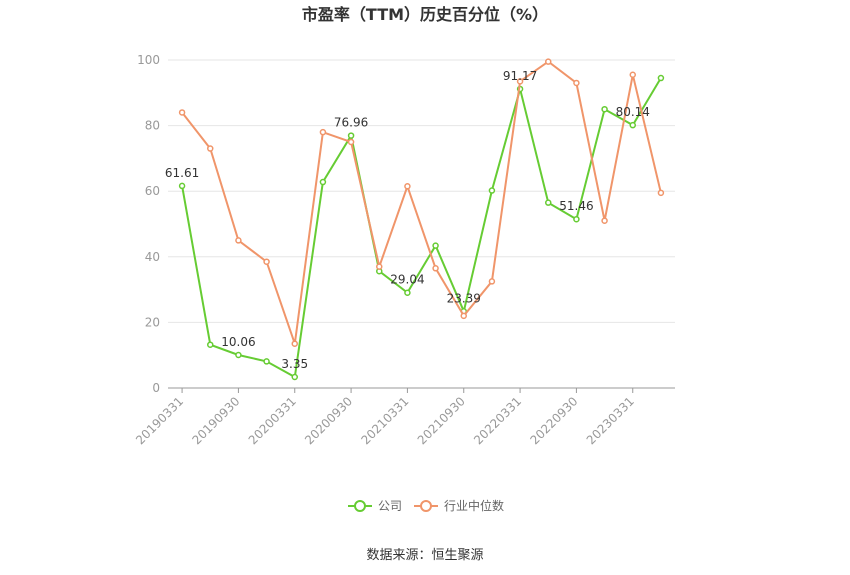  I want to click on x-tick-label-20190331: 20190331, so click(159, 420).